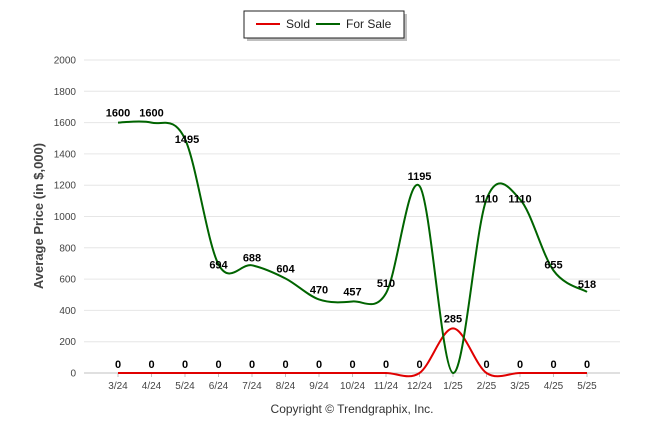 The image size is (646, 434). Describe the element at coordinates (65, 92) in the screenshot. I see `y-tick-label: 1800` at that location.